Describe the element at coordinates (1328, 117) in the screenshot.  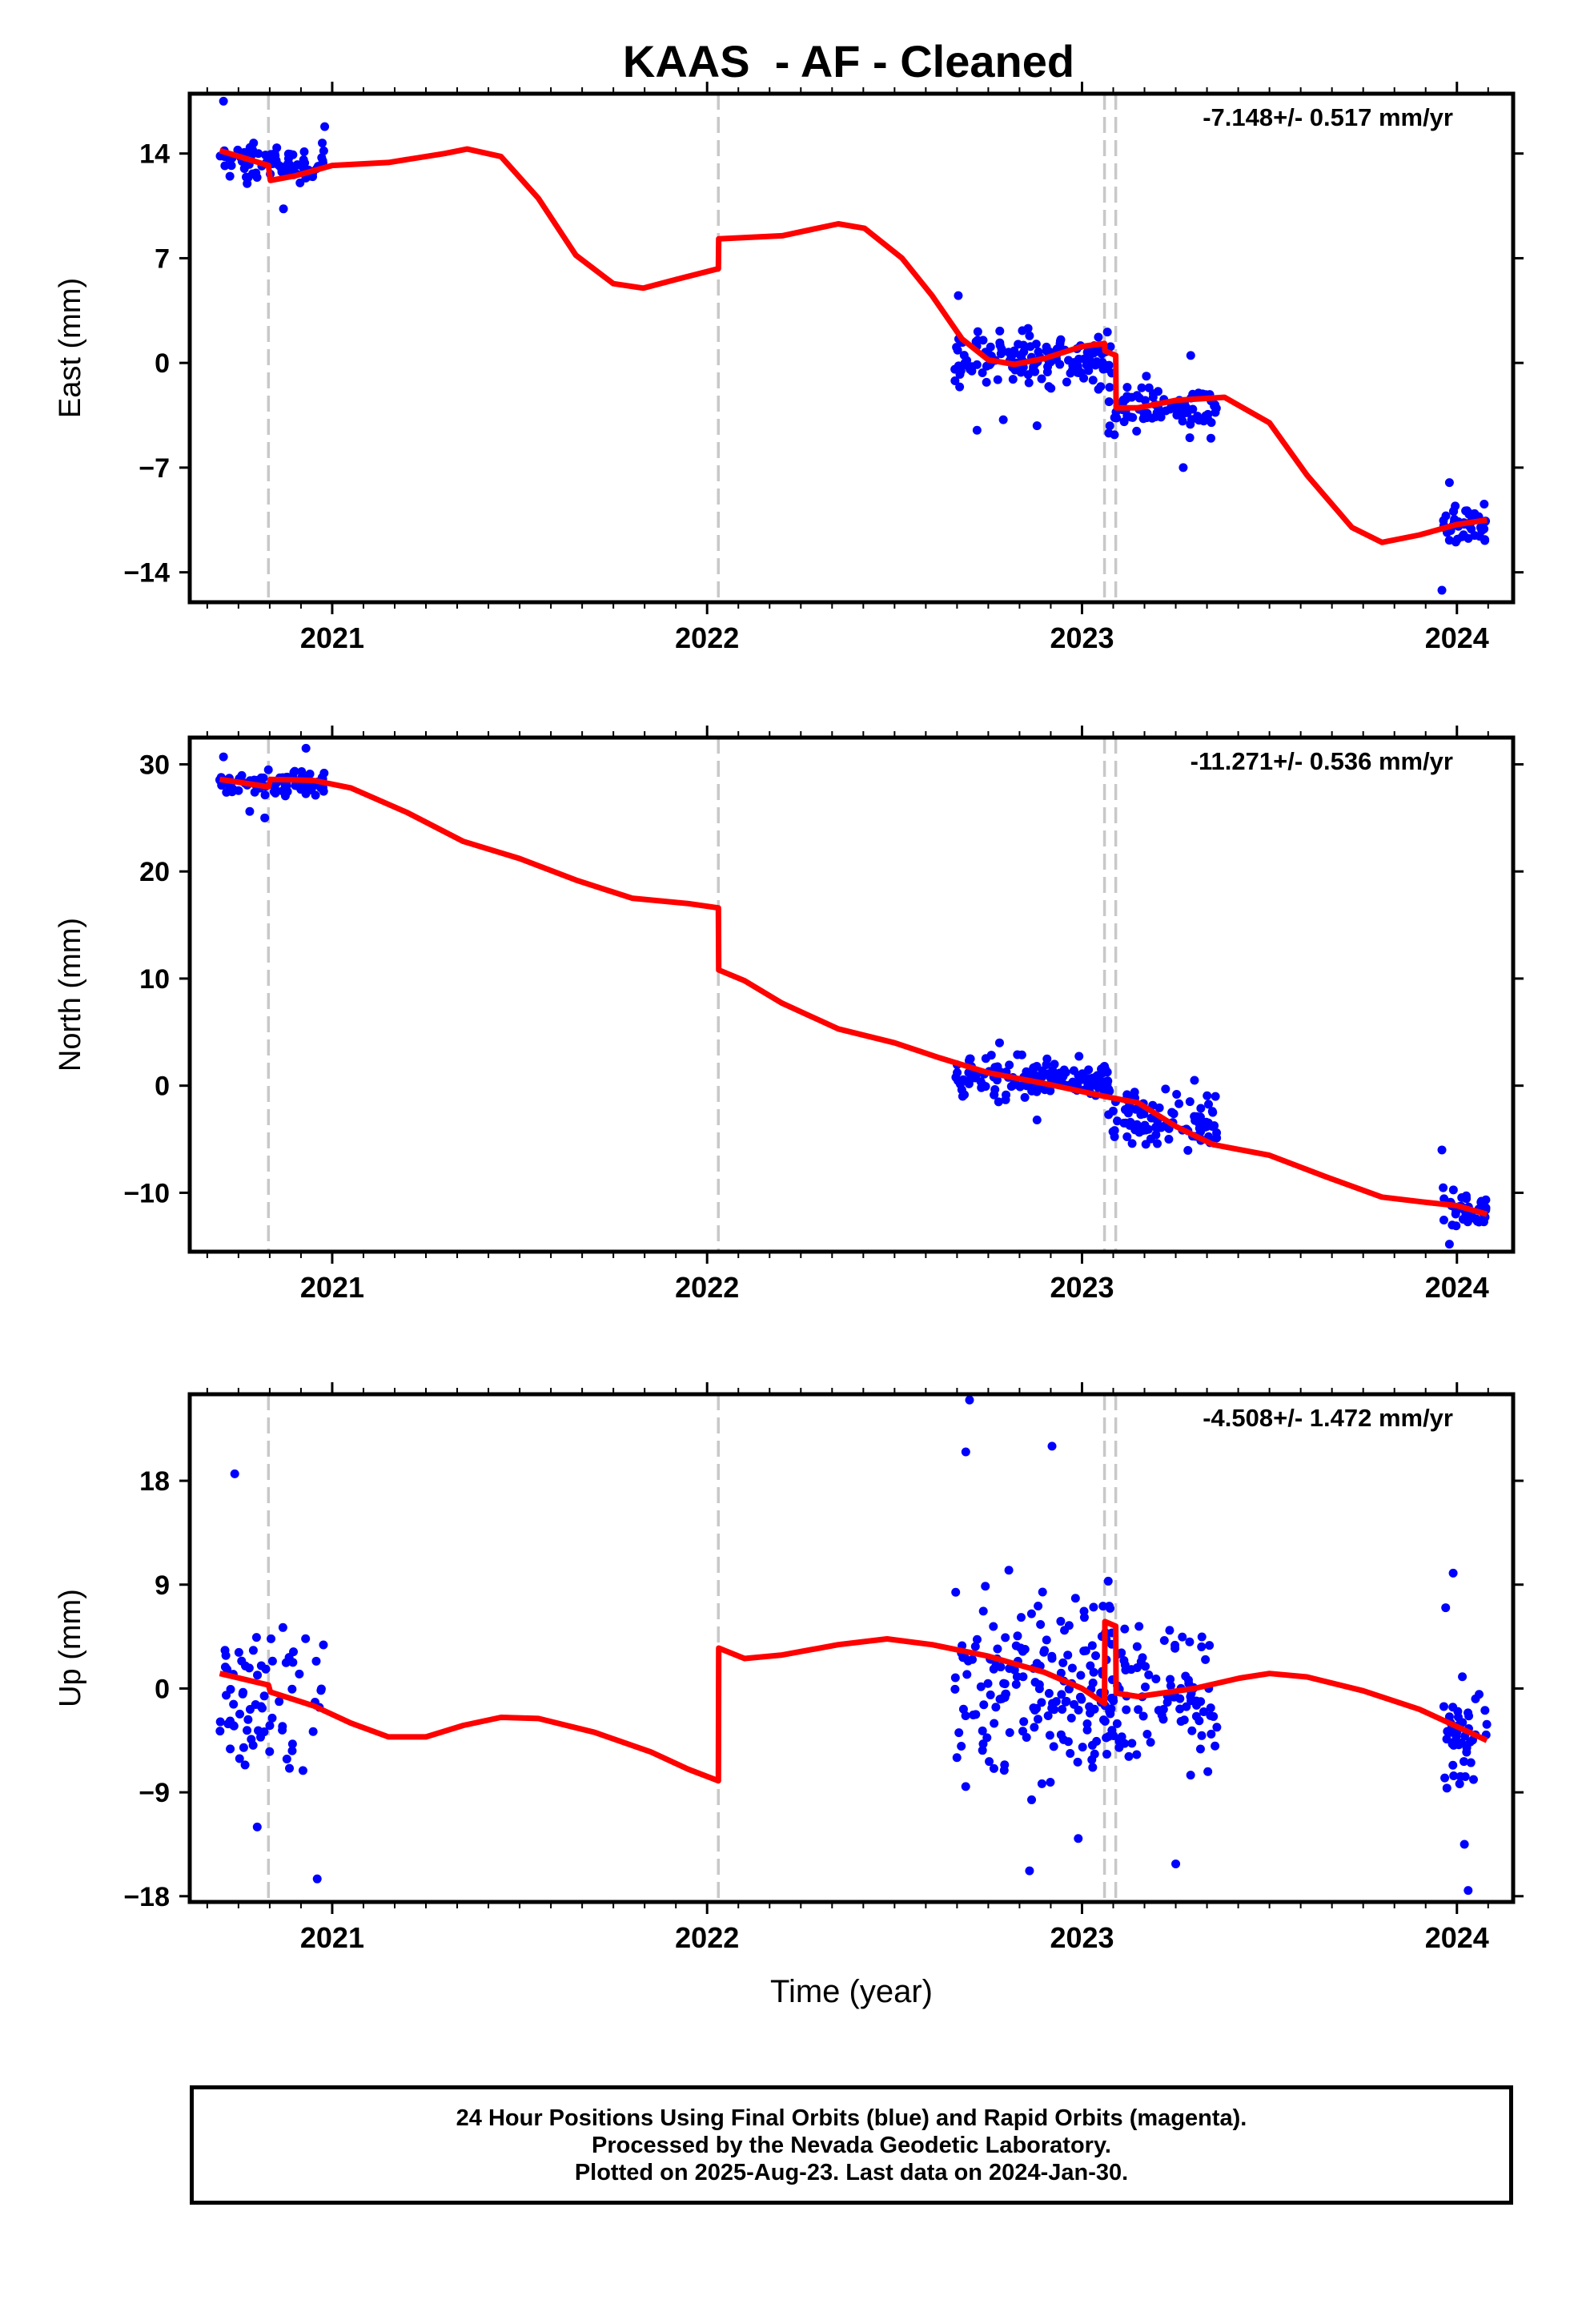
I see `rate-annotation: -7.148+/- 0.517 mm/yr` at that location.